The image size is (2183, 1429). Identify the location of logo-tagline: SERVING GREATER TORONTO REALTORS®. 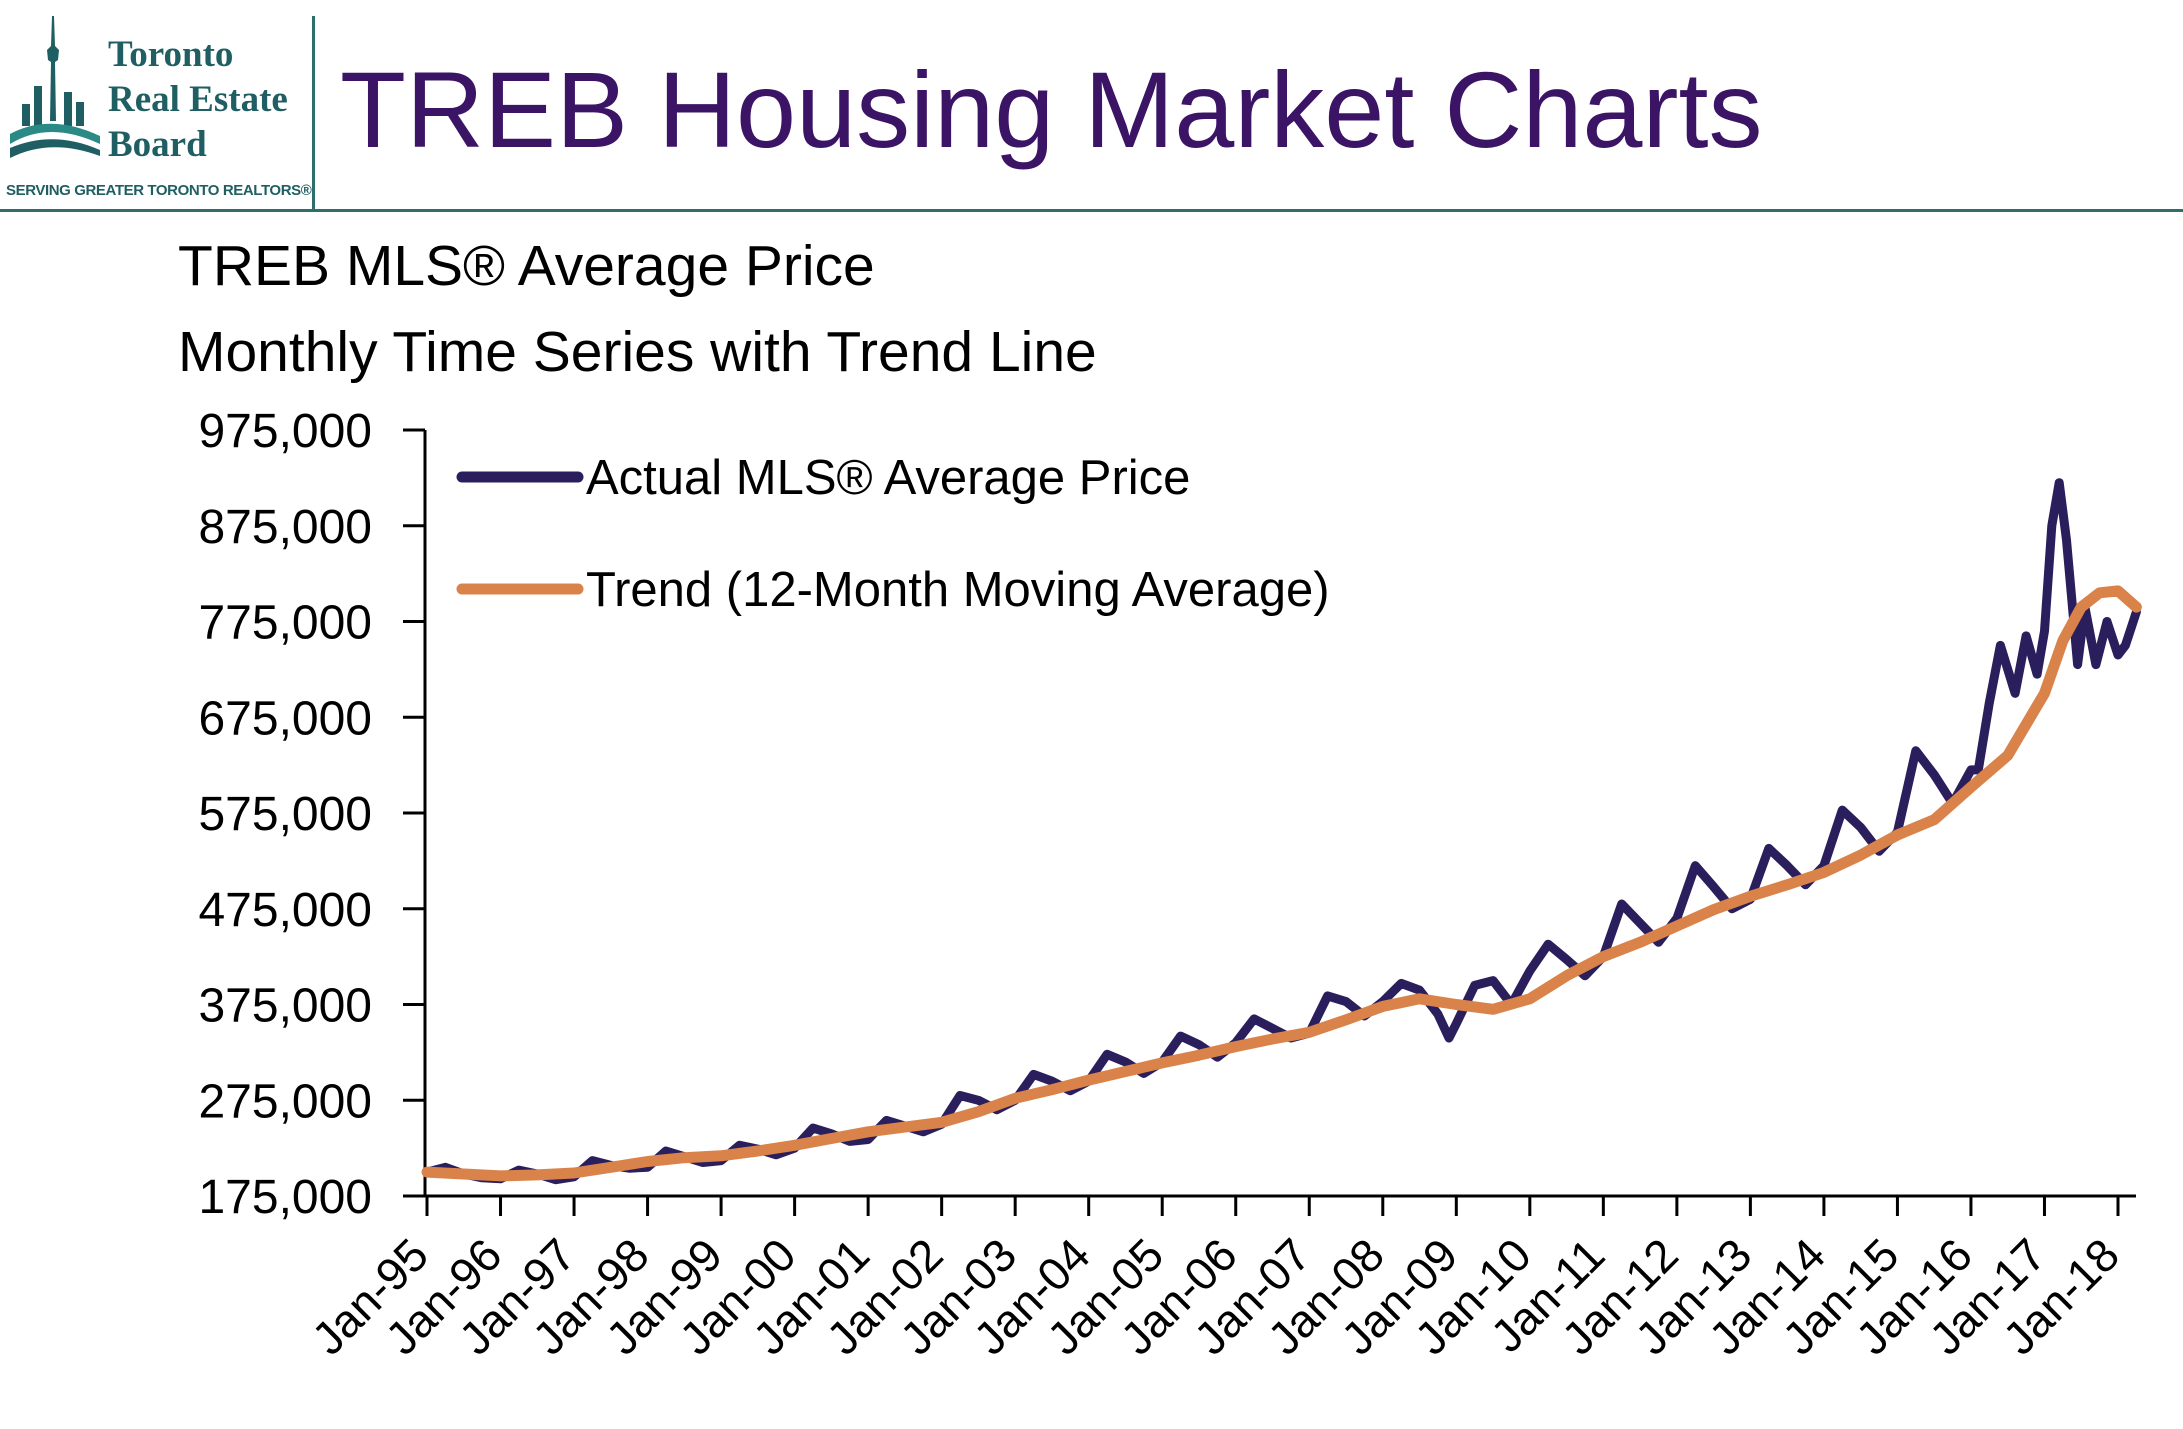
(159, 190).